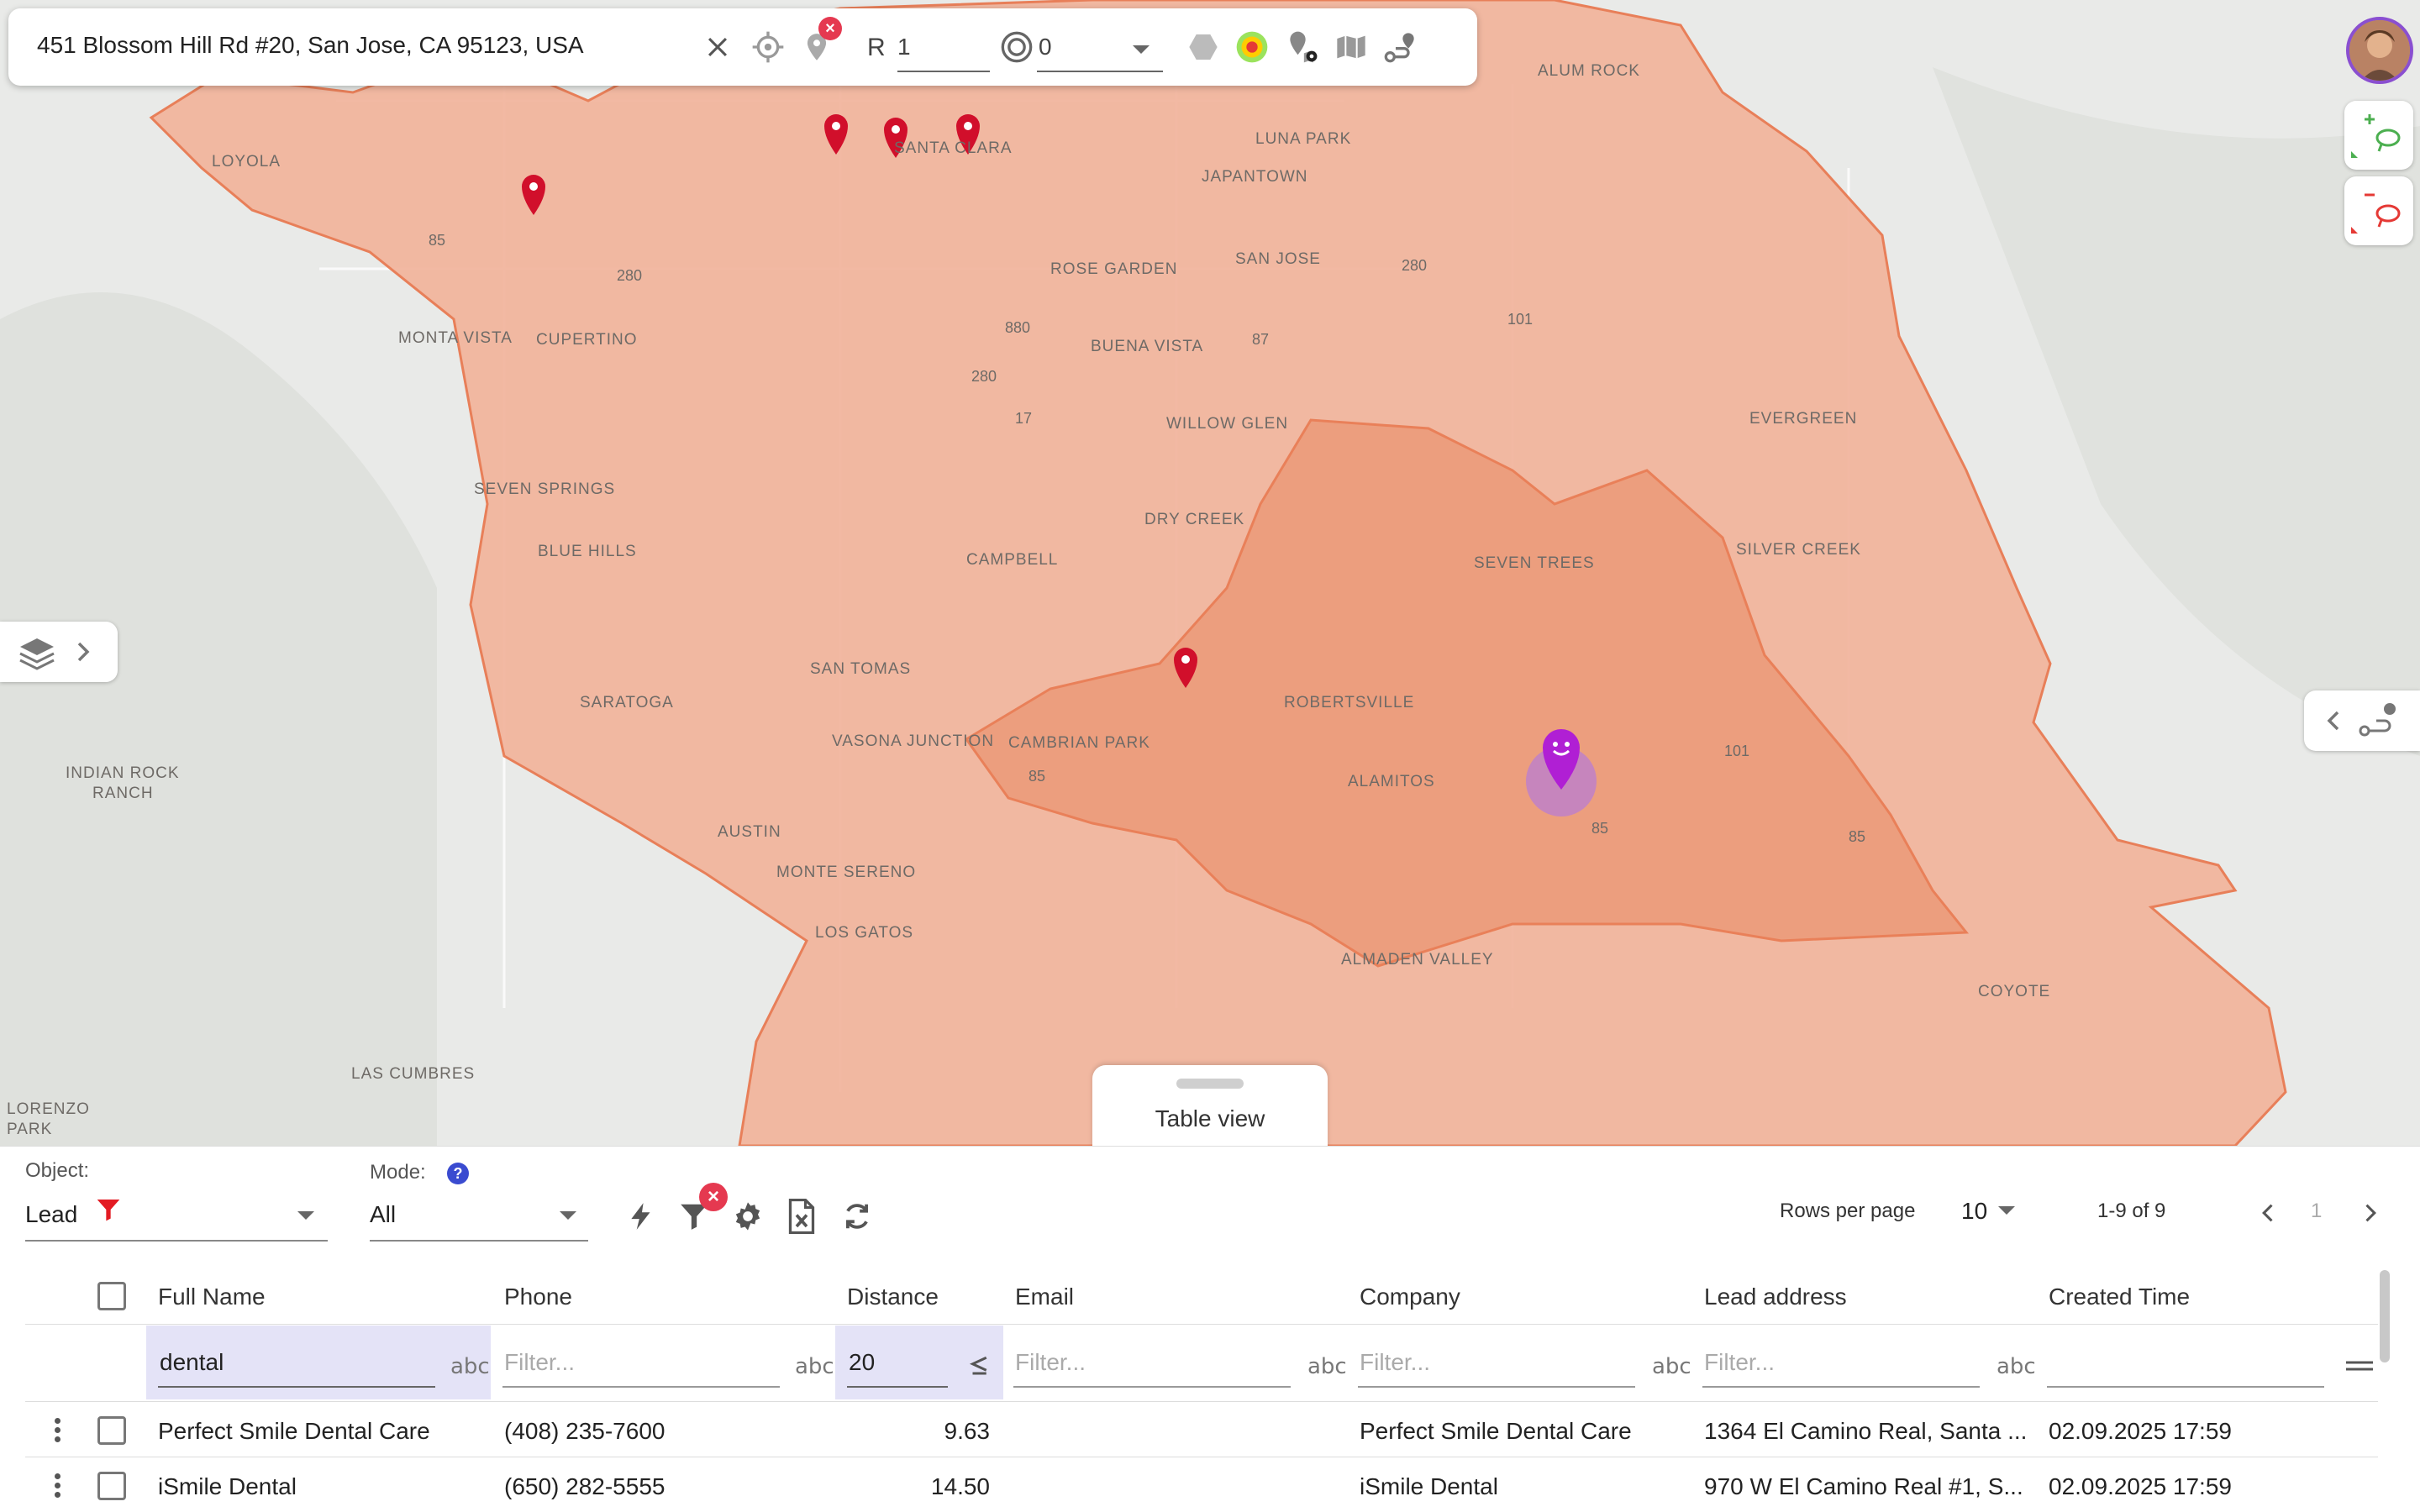  Describe the element at coordinates (112, 1296) in the screenshot. I see `select-all-checkbox` at that location.